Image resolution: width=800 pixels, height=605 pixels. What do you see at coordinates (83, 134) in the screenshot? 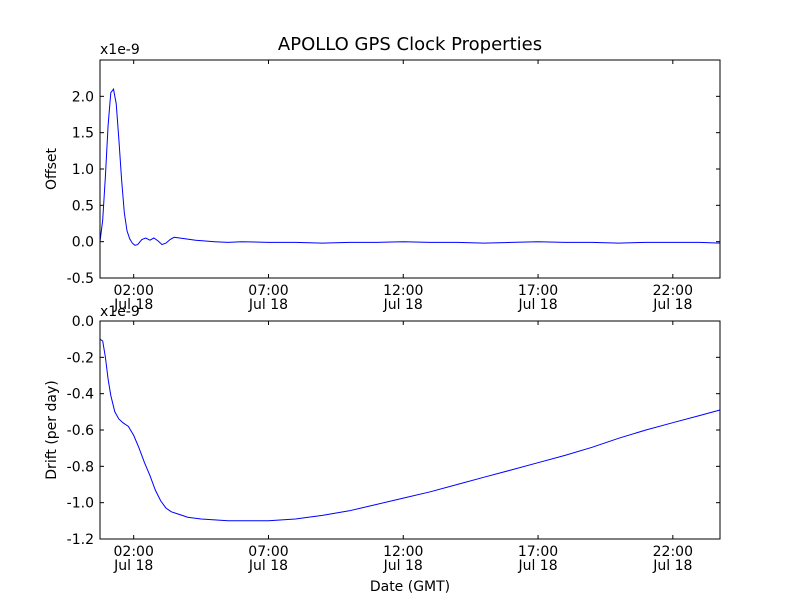
I see `offset-ytick-label: 1.5` at bounding box center [83, 134].